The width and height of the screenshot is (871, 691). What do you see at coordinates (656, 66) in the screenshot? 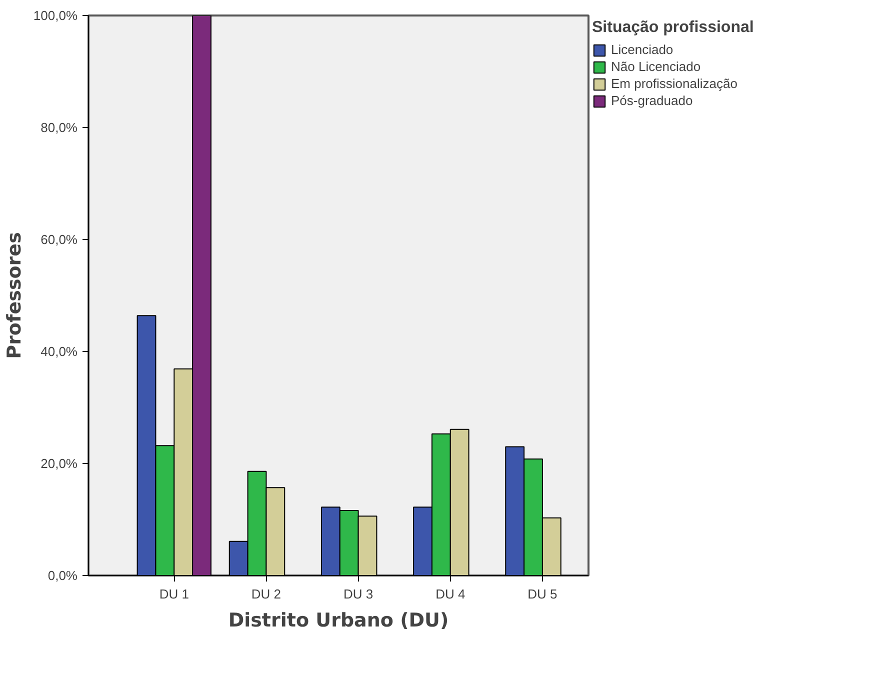
I see `legend-label: Não Licenciado` at bounding box center [656, 66].